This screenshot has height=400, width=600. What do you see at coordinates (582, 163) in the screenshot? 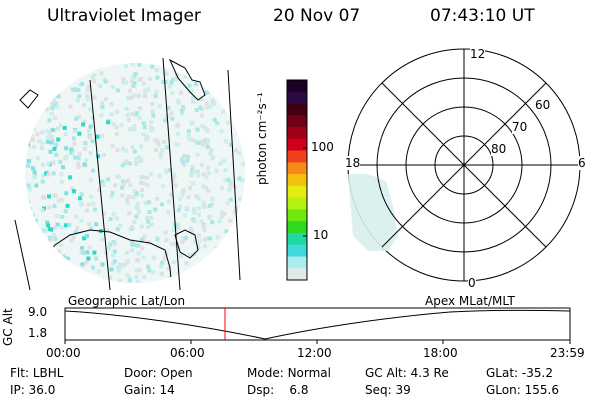
I see `mlt-label-6: 6` at bounding box center [582, 163].